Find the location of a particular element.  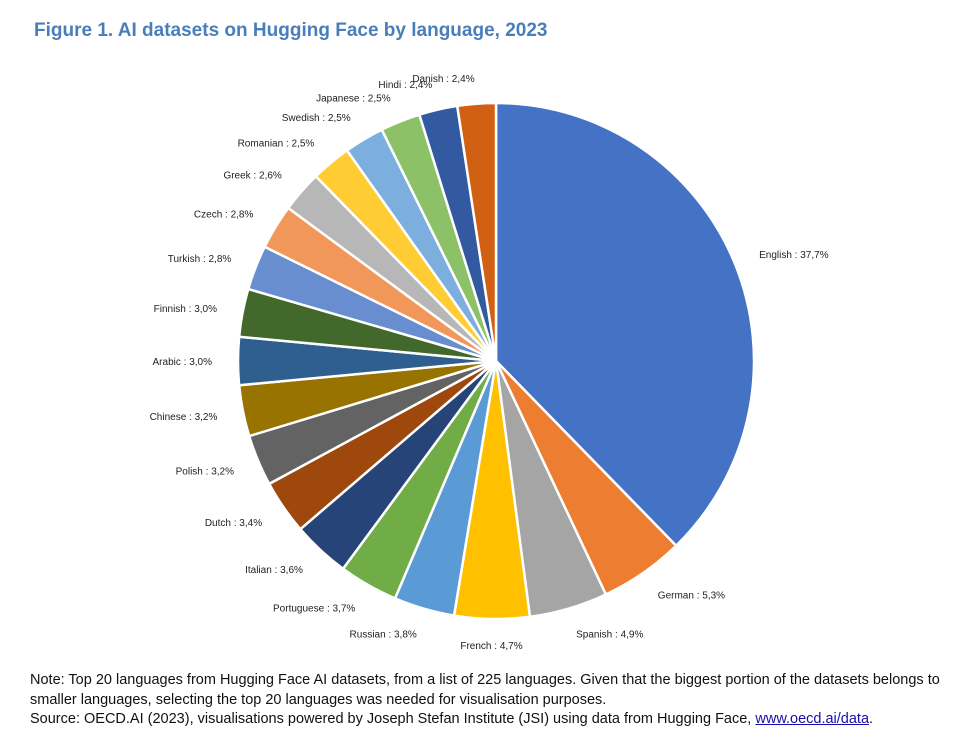

pie-label-turkish: Turkish : 2,8% is located at coordinates (200, 259).